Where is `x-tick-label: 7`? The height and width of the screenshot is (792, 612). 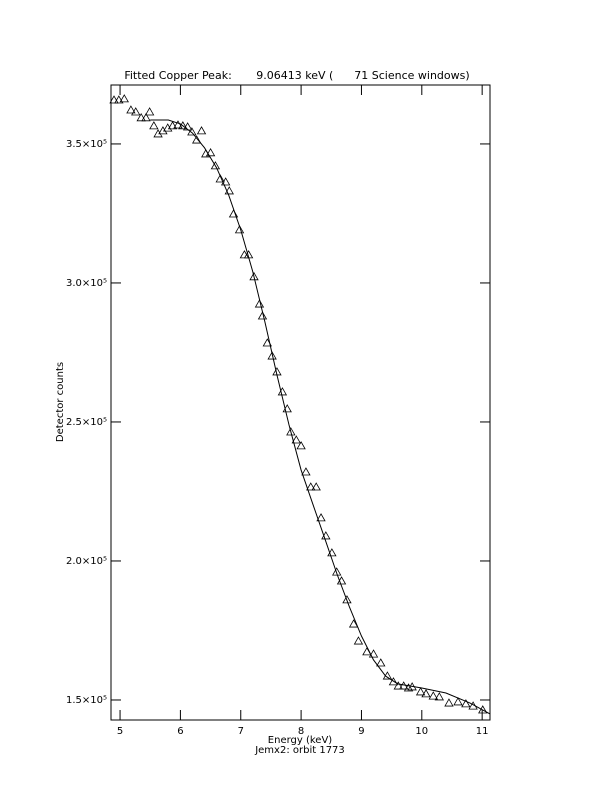
x-tick-label: 7 is located at coordinates (241, 731).